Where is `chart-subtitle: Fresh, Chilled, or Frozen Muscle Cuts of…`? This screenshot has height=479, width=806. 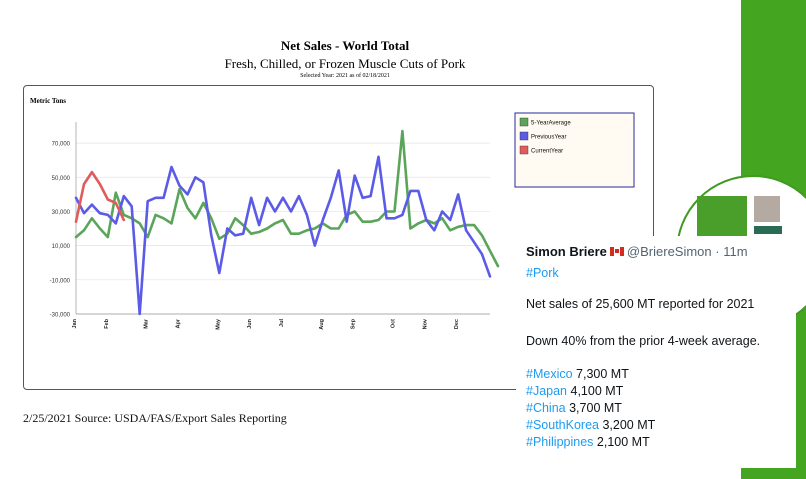 chart-subtitle: Fresh, Chilled, or Frozen Muscle Cuts of… is located at coordinates (345, 63).